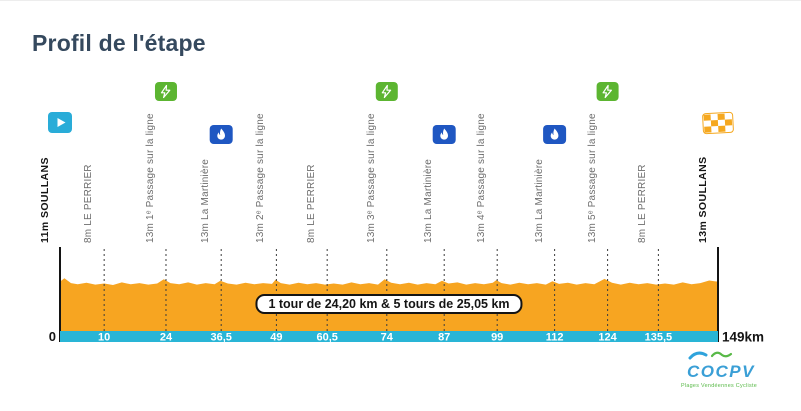 The height and width of the screenshot is (411, 801). Describe the element at coordinates (104, 338) in the screenshot. I see `km-tick-label: 10` at that location.